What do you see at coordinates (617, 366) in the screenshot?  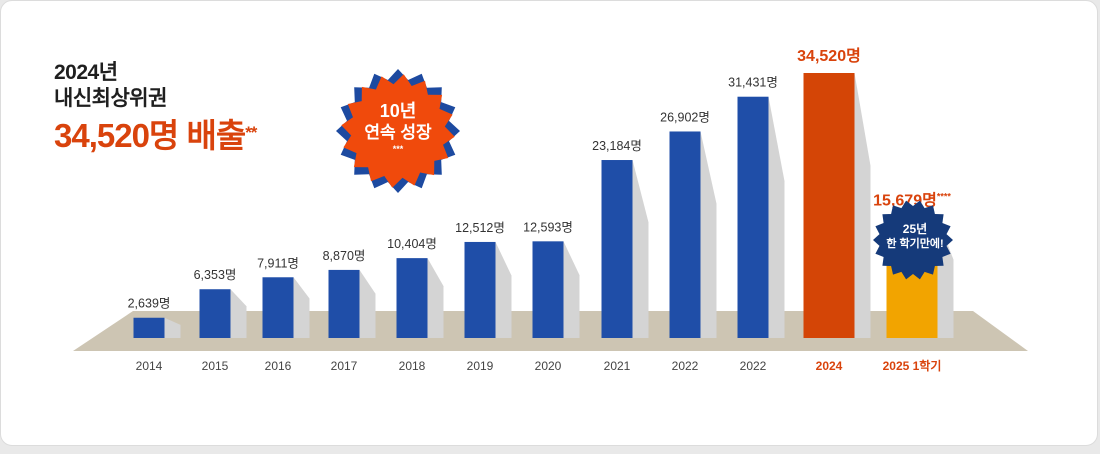 I see `x-tick-label: 2021` at bounding box center [617, 366].